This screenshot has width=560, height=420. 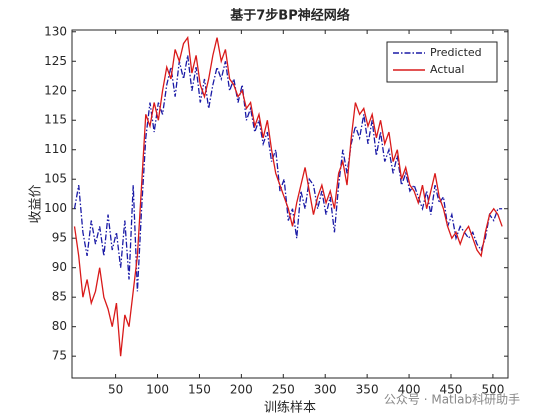 What do you see at coordinates (199, 390) in the screenshot?
I see `x-tick-label: 150` at bounding box center [199, 390].